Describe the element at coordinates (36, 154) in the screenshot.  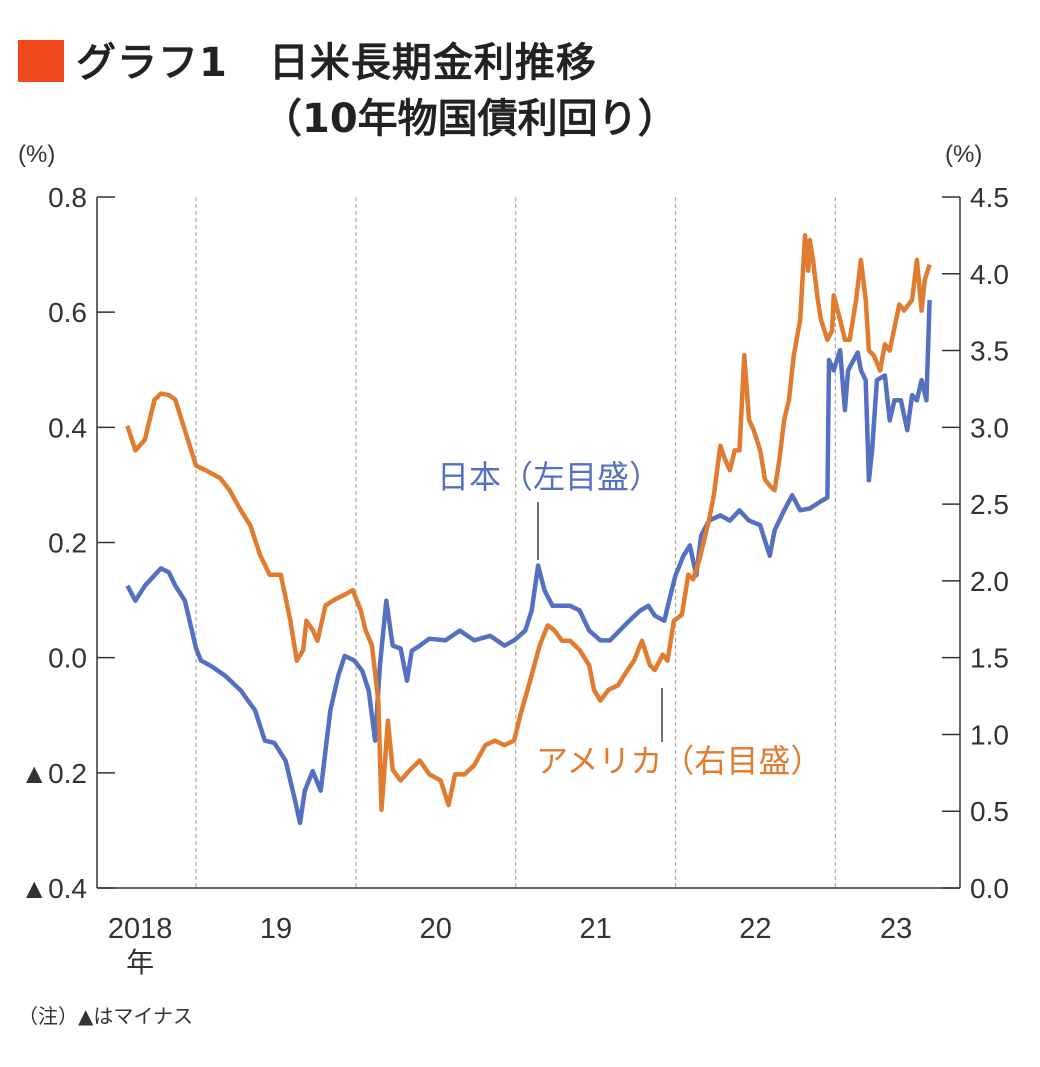
I see `left-axis-unit: (%)` at that location.